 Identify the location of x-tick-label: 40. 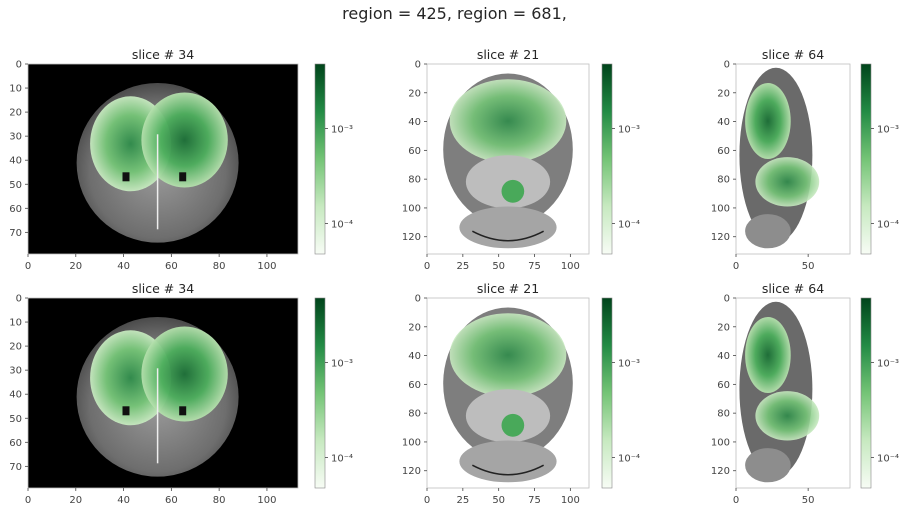
(123, 266).